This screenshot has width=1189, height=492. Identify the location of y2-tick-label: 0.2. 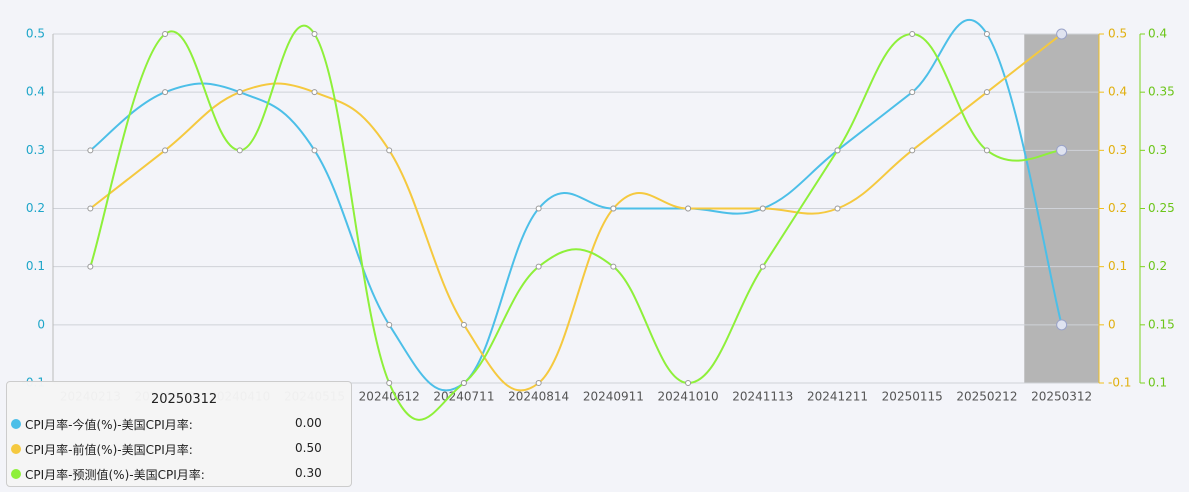
(1117, 208).